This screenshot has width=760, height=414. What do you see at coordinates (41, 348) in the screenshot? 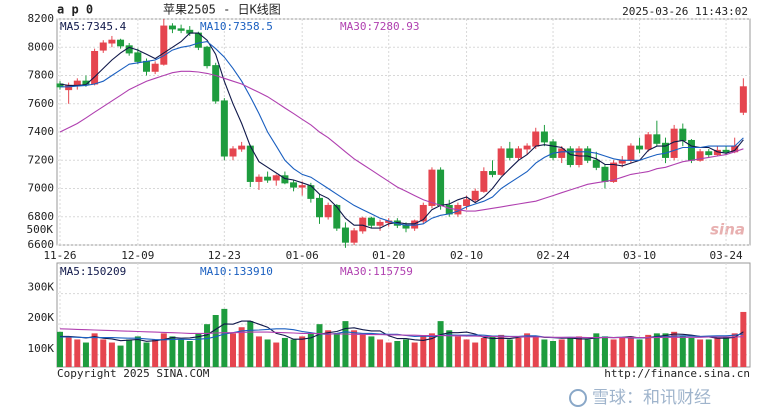
I see `y-tick-label: 100K` at bounding box center [41, 348].